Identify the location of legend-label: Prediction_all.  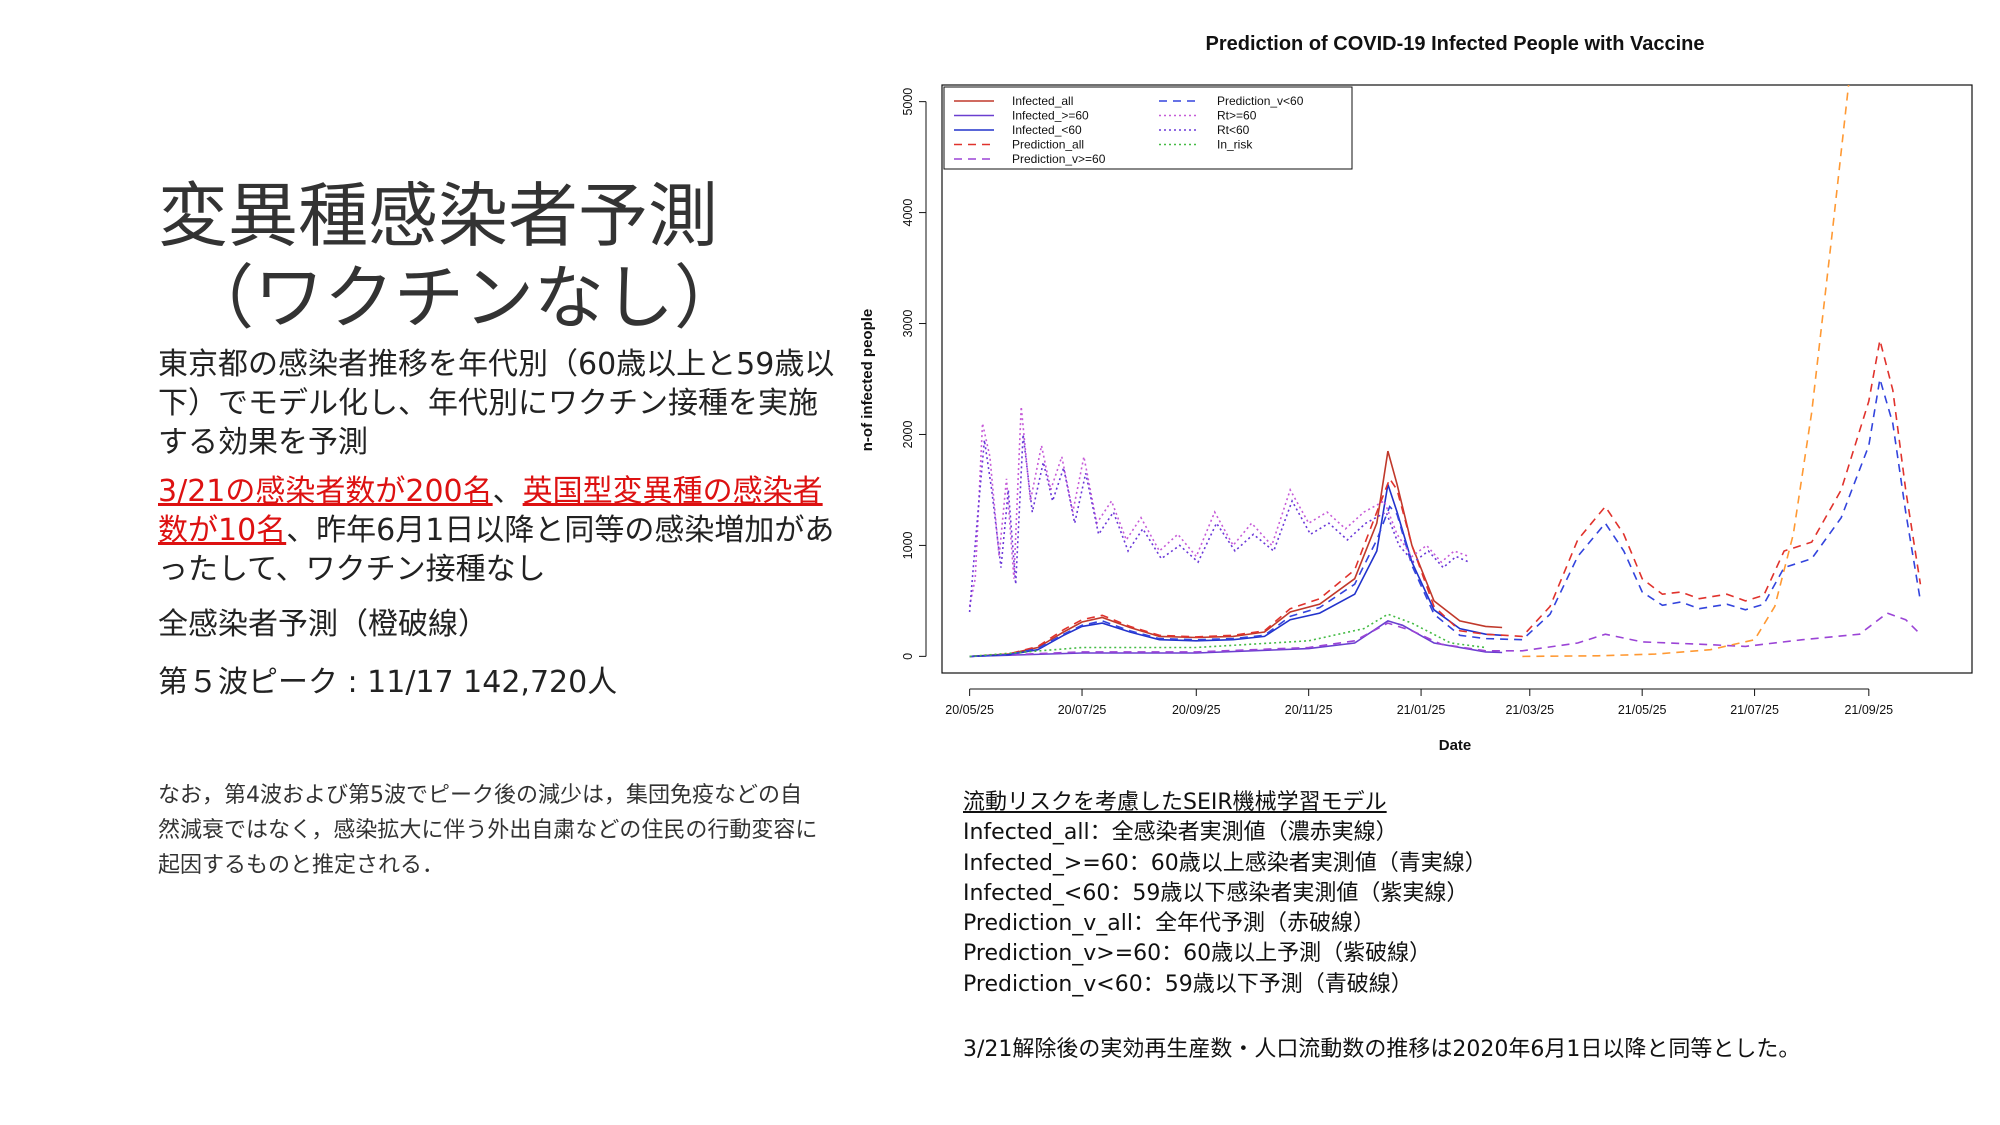
(1048, 145).